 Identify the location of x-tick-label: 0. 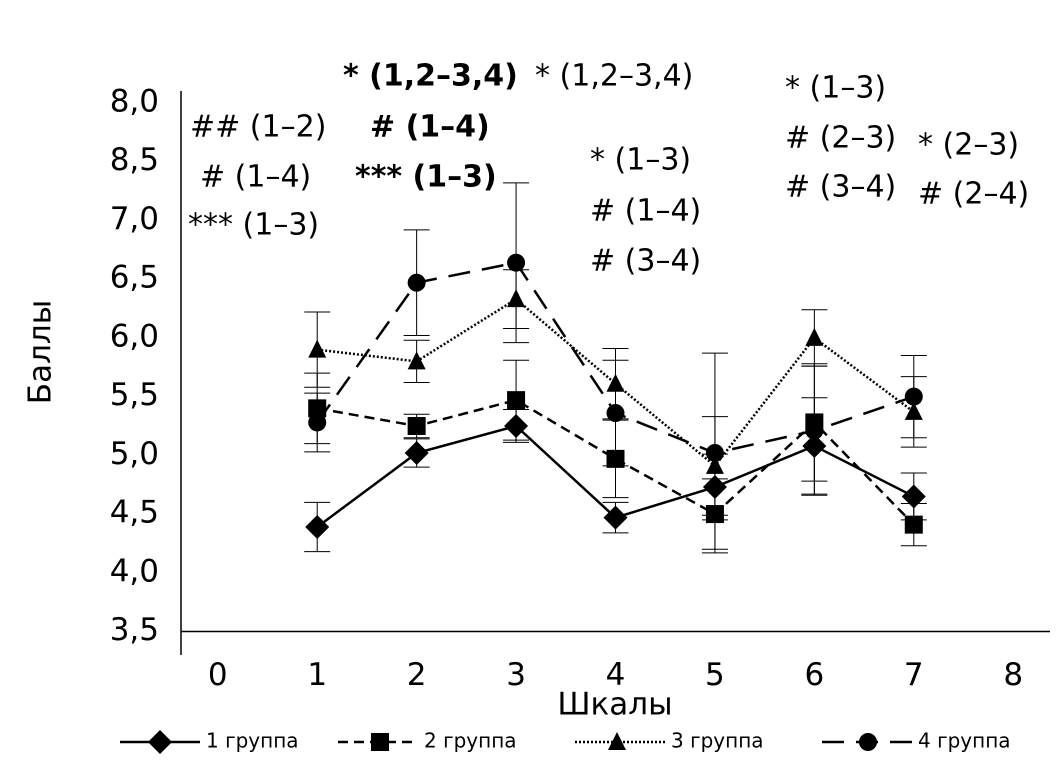
(218, 675).